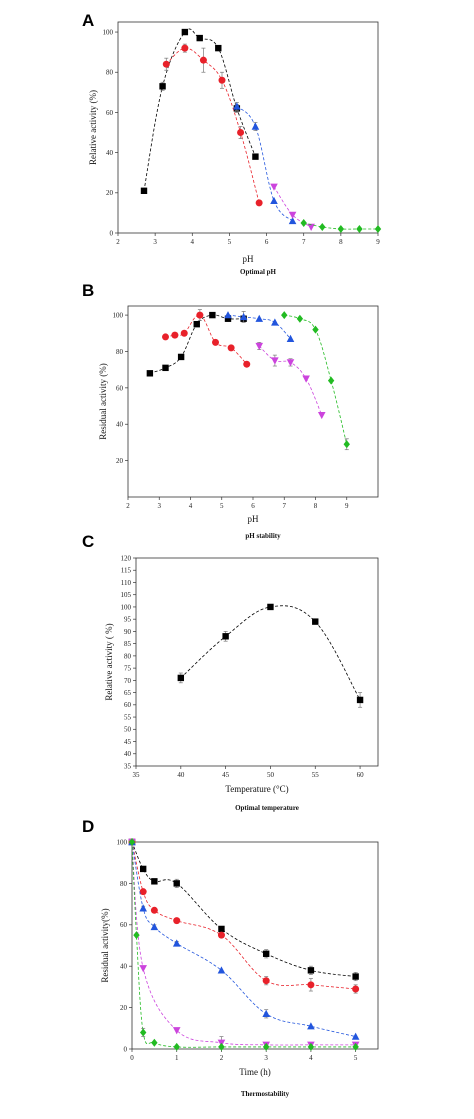 This screenshot has height=1119, width=474. What do you see at coordinates (88, 541) in the screenshot?
I see `panel-letter-c: C` at bounding box center [88, 541].